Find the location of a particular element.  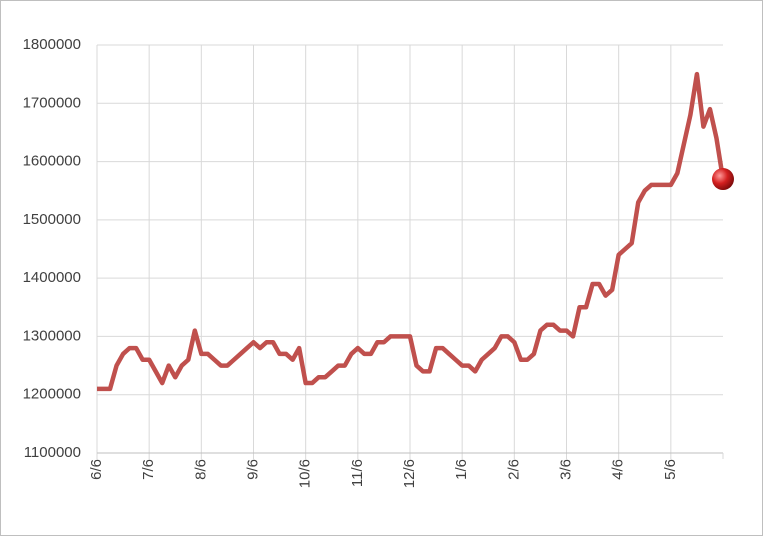

y-tick-label: 1400000 is located at coordinates (52, 277).